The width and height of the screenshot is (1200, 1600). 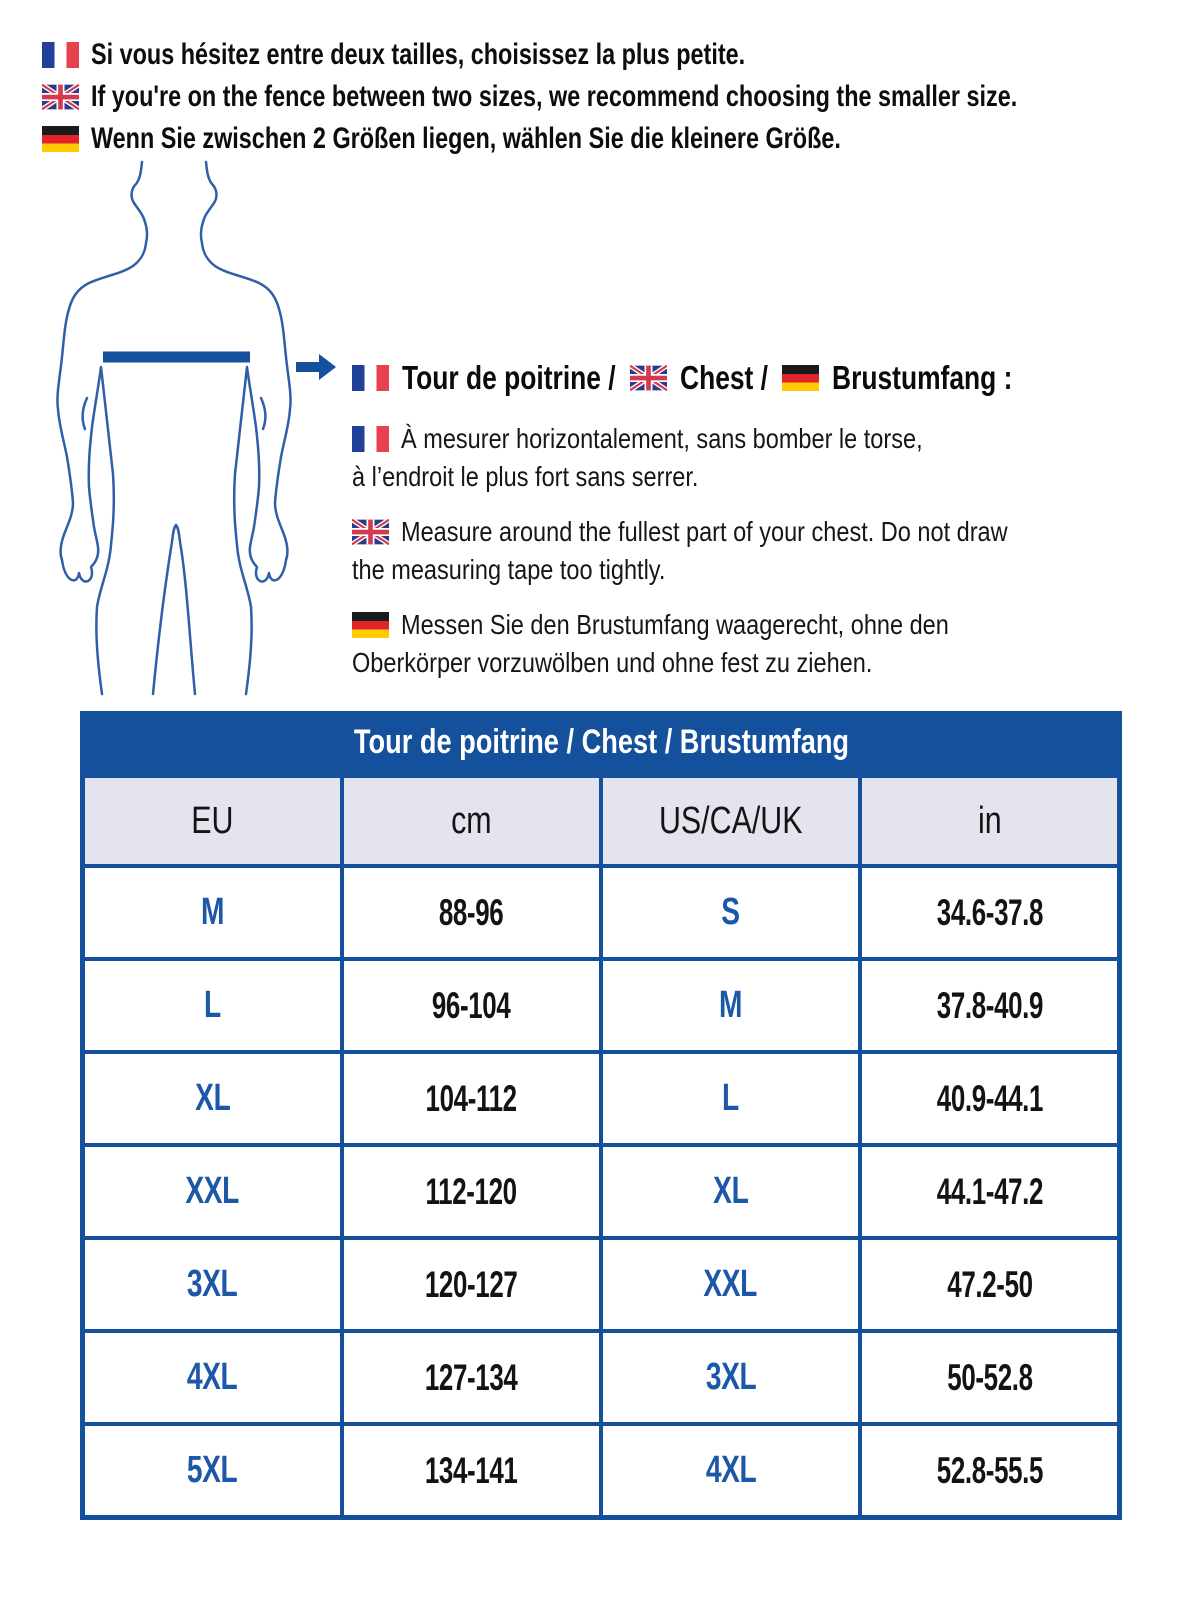 I want to click on table-row: 5XL 134-141 4XL 52.8-55.5, so click(x=601, y=1471).